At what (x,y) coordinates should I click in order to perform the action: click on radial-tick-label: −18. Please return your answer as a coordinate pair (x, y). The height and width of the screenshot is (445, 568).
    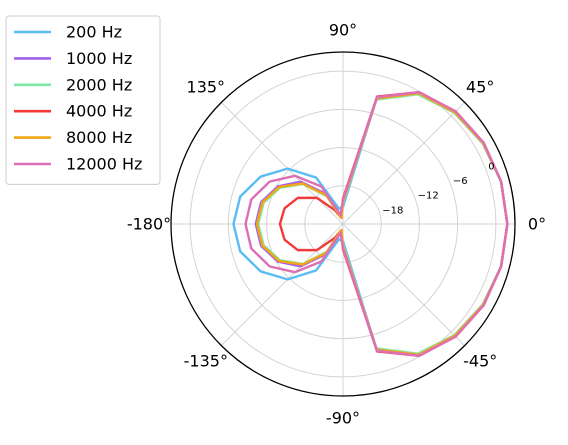
    Looking at the image, I should click on (392, 210).